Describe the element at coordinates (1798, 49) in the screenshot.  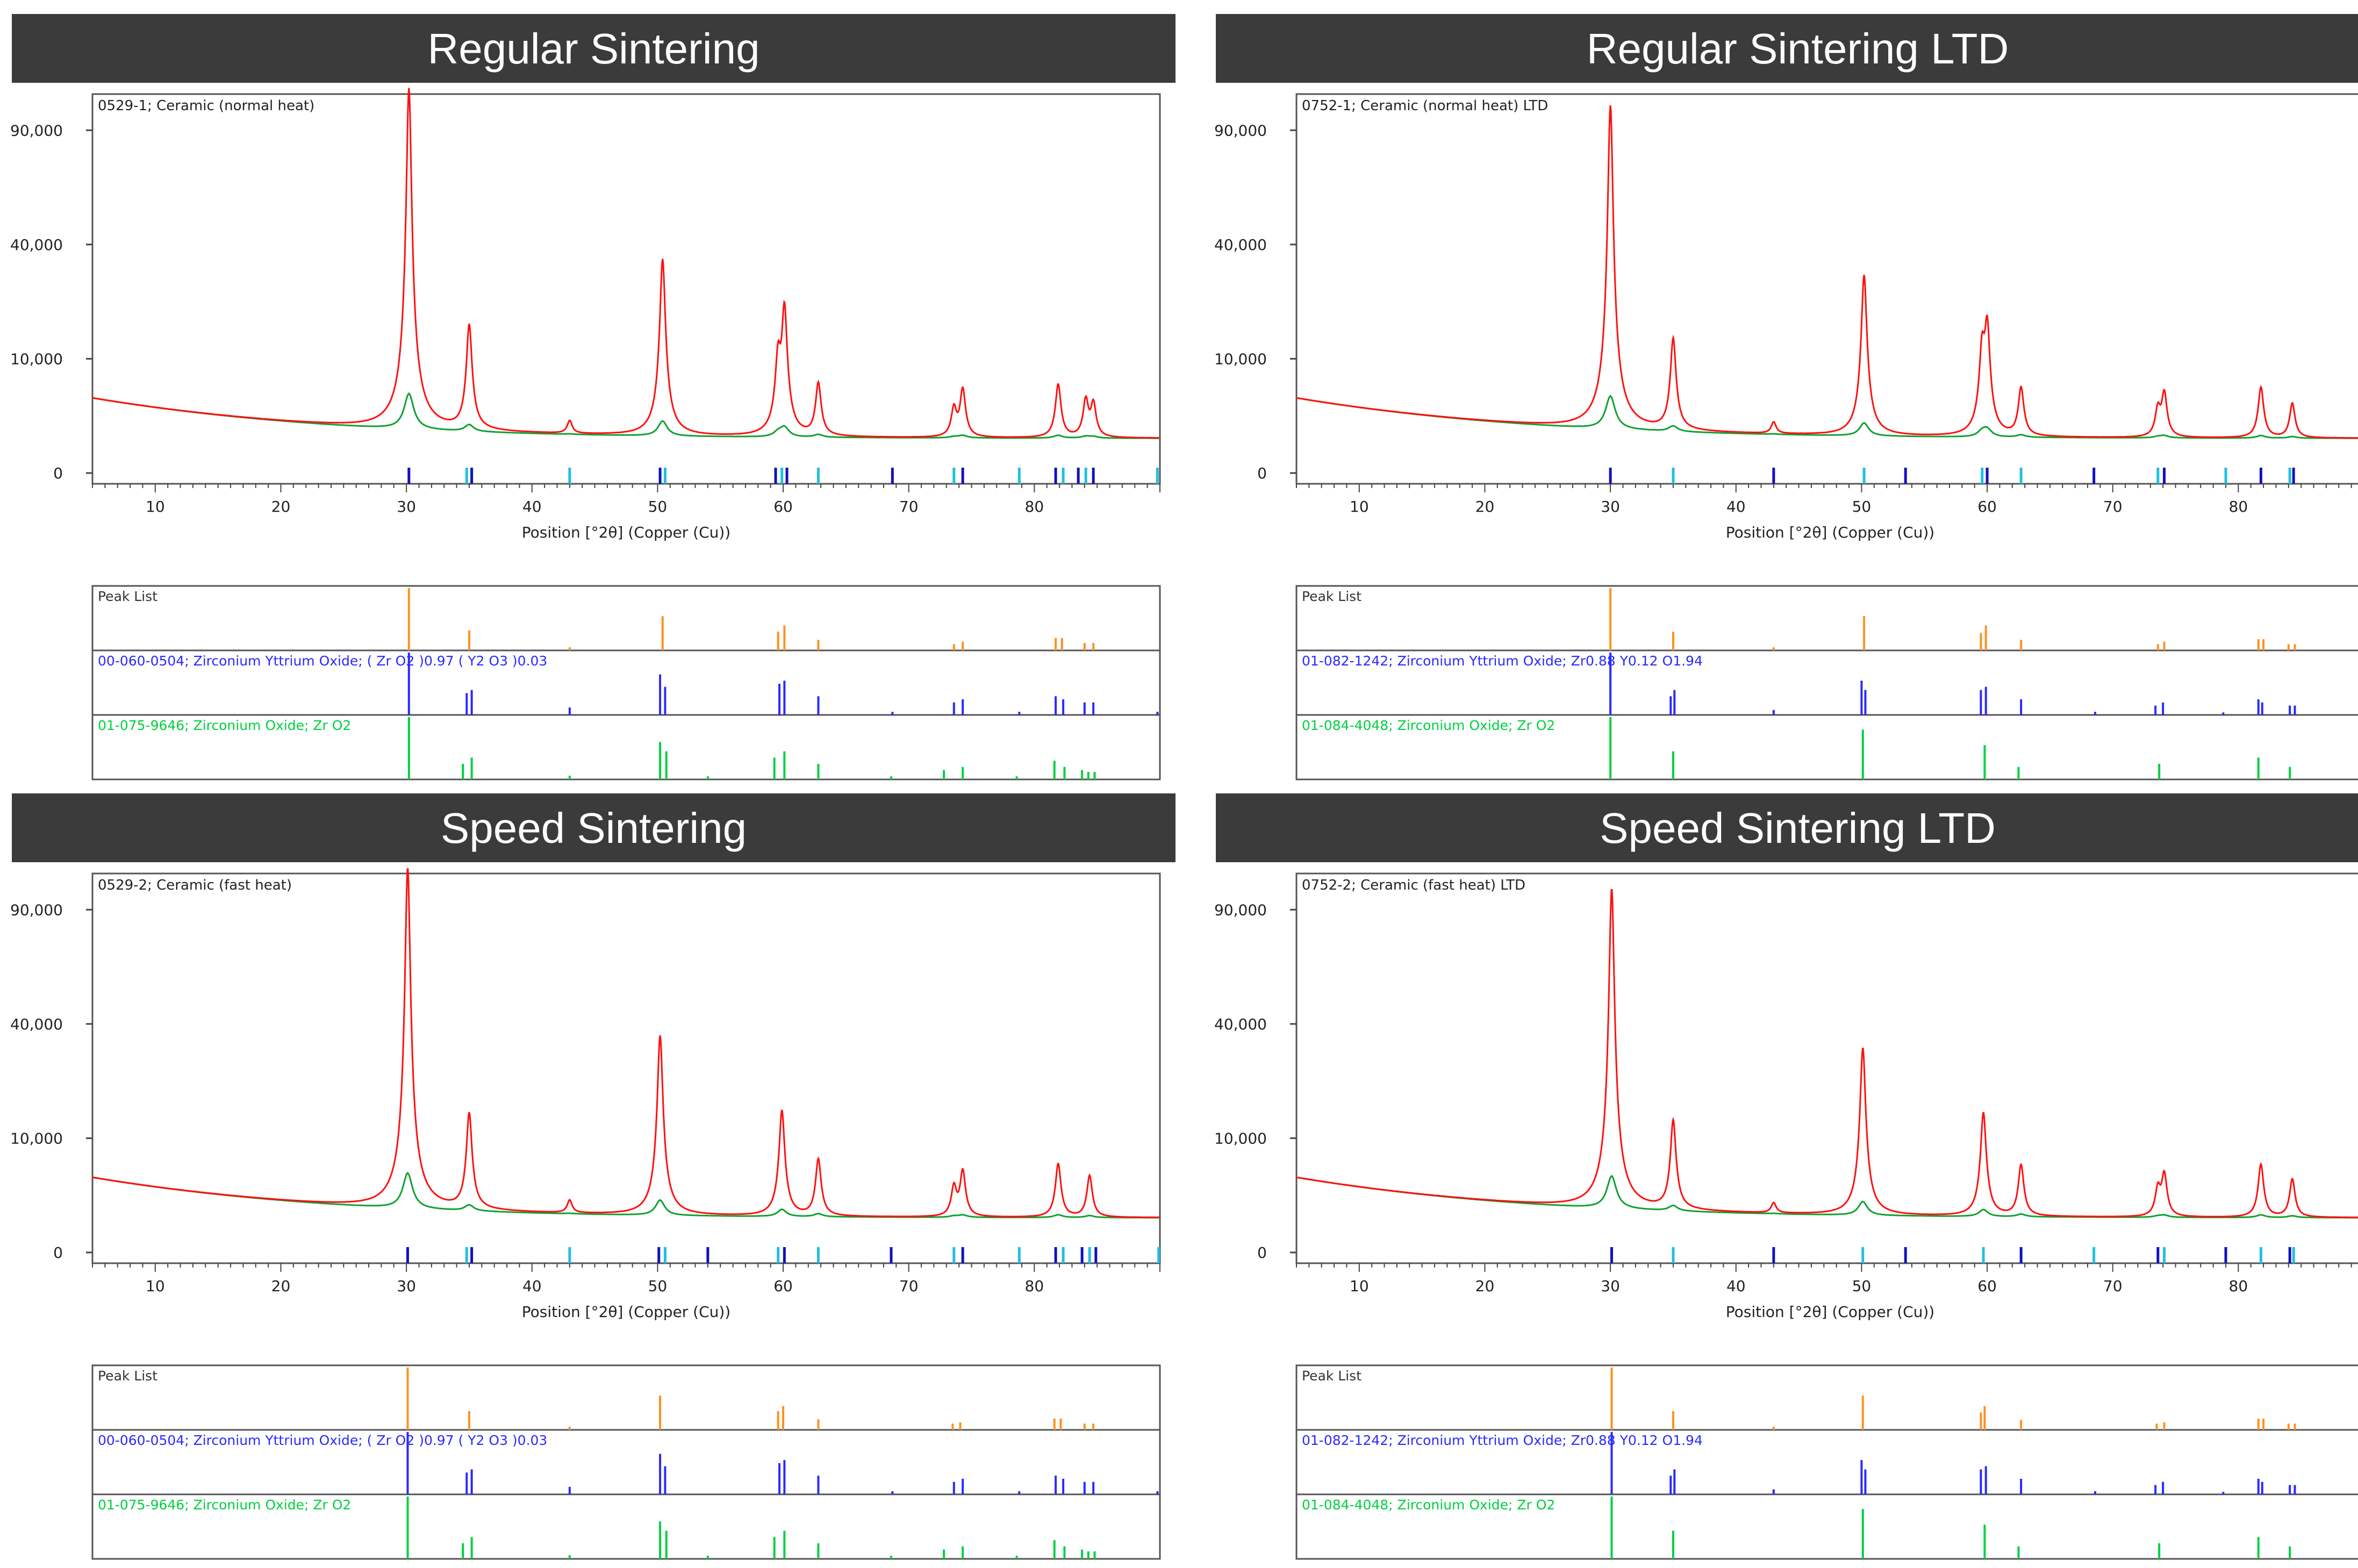
I see `panel-title: Regular Sintering LTD` at that location.